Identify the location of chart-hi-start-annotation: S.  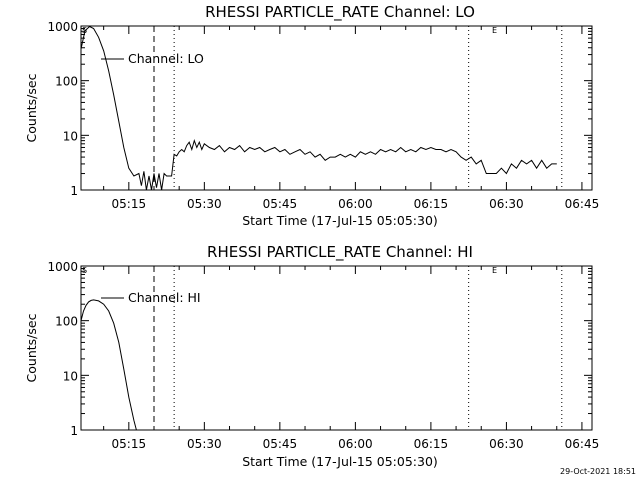
(84, 270).